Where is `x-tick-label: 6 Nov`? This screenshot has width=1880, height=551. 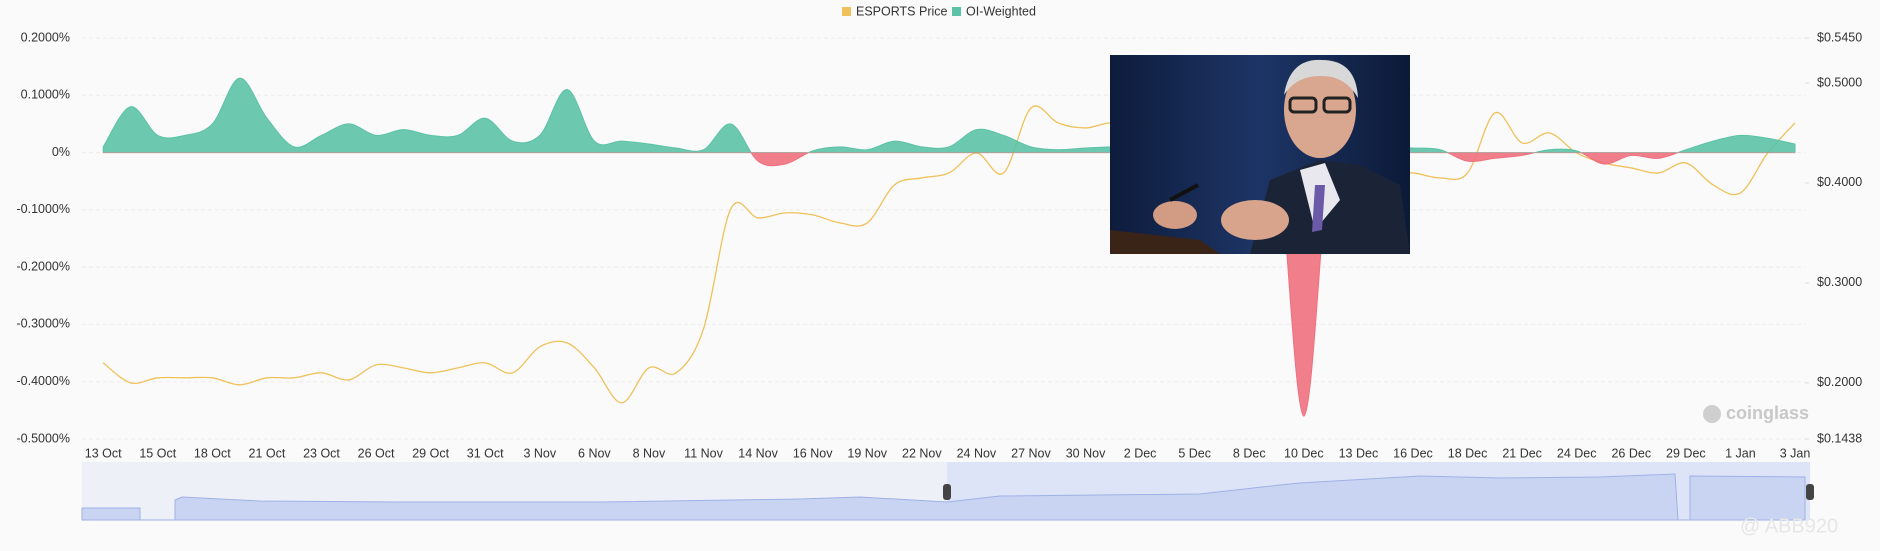 x-tick-label: 6 Nov is located at coordinates (594, 453).